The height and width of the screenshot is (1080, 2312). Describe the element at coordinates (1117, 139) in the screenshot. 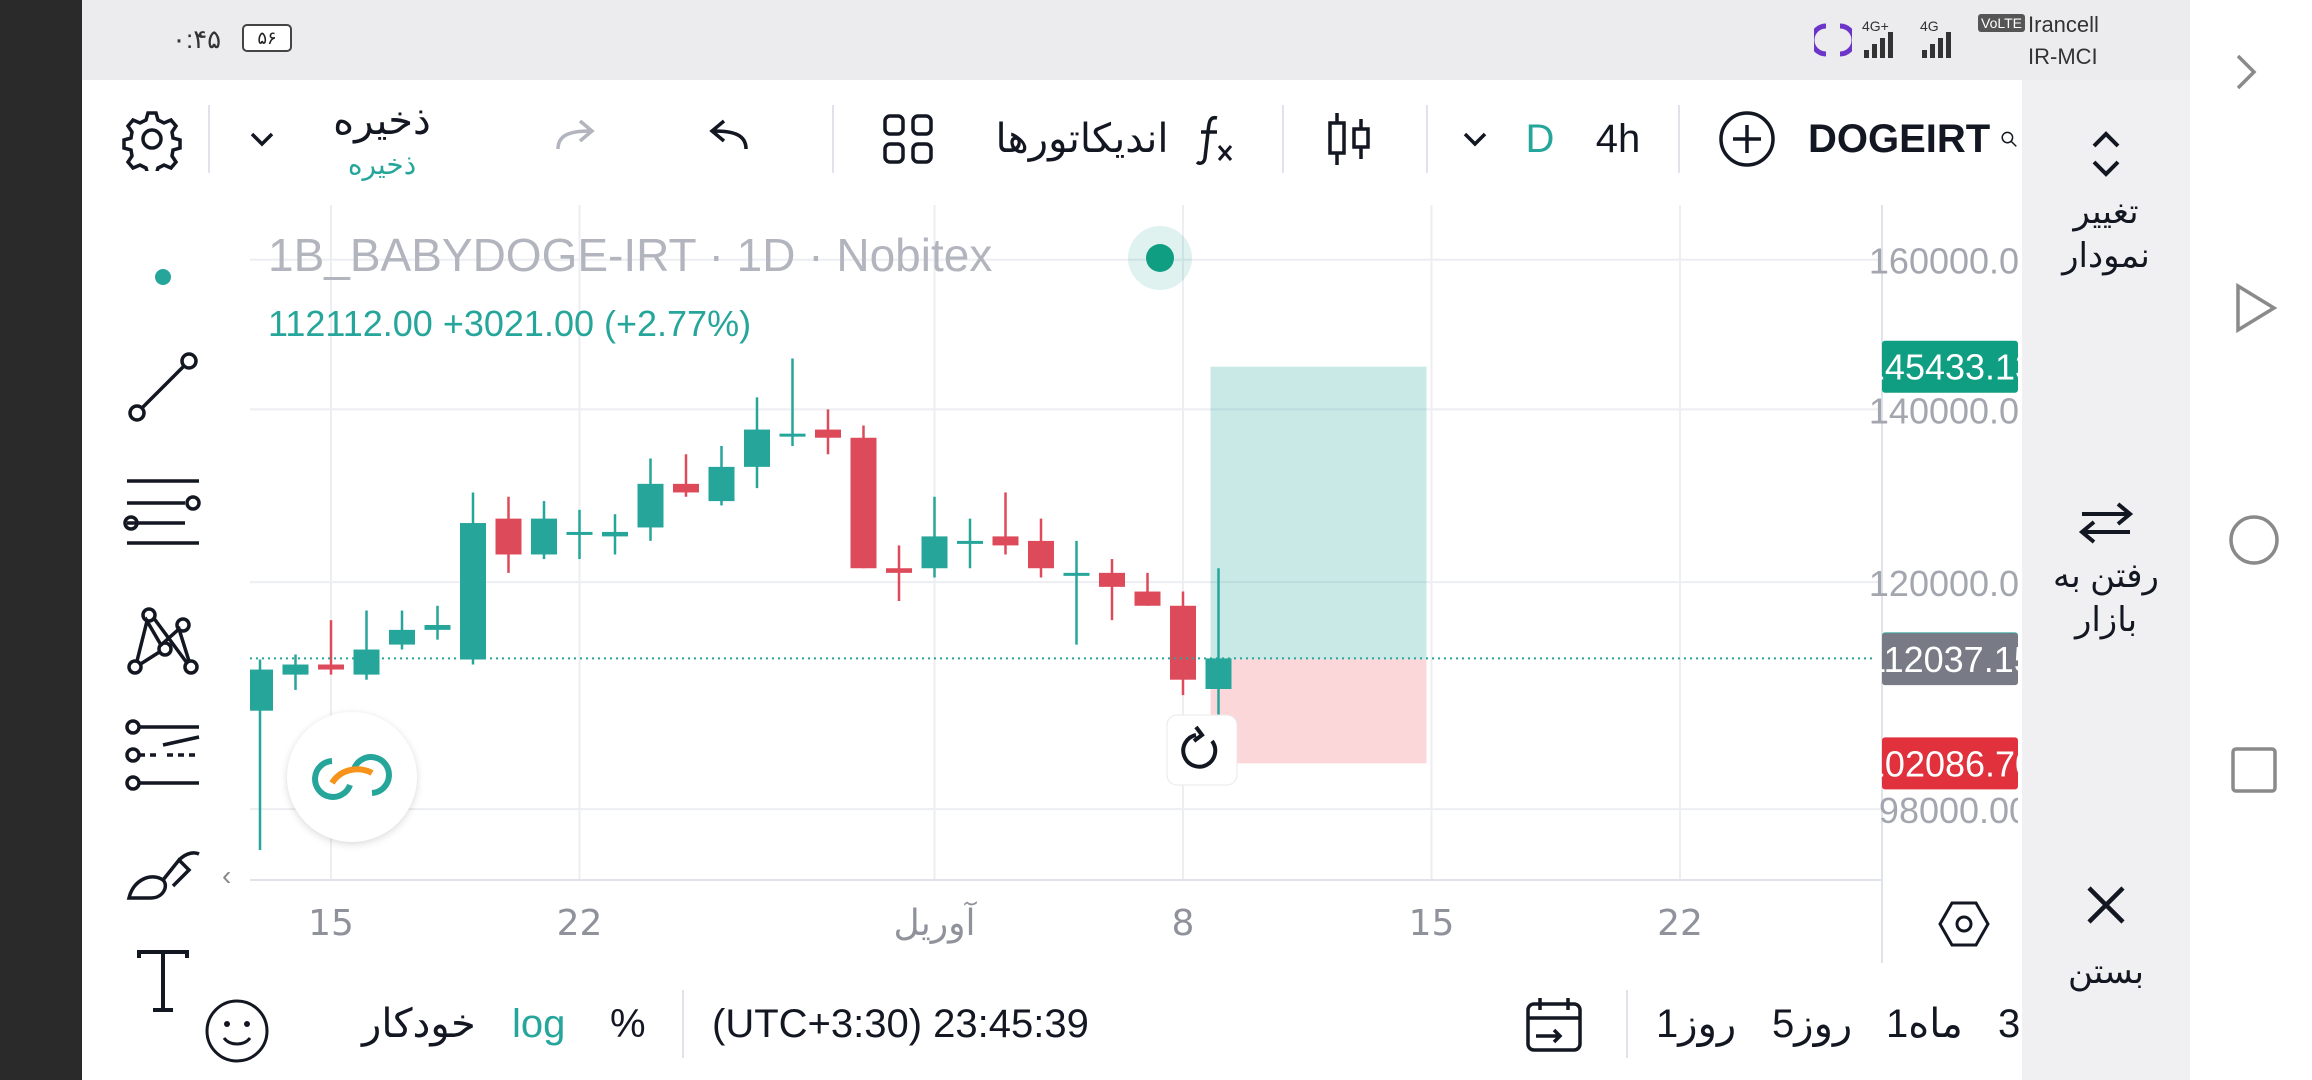

I see `indicators-button: اندیکاتورها` at that location.